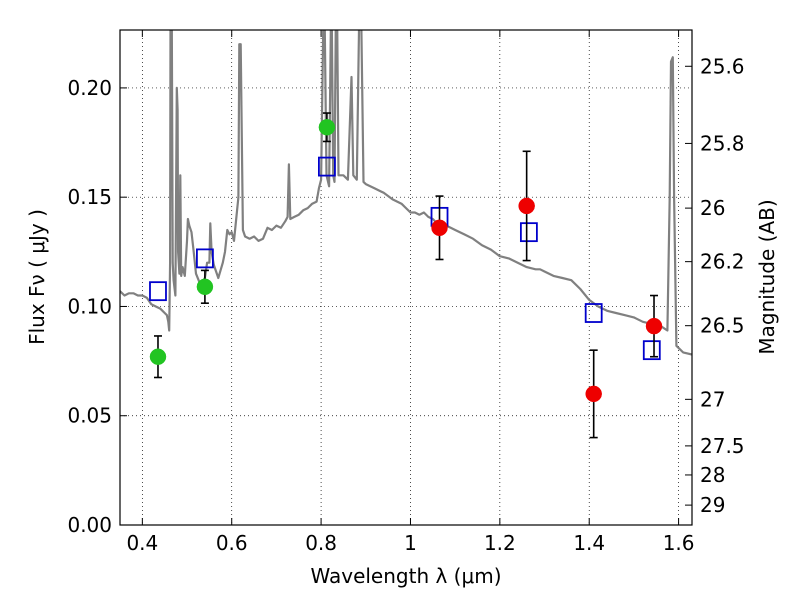  I want to click on x-tick-label: 1.6, so click(679, 543).